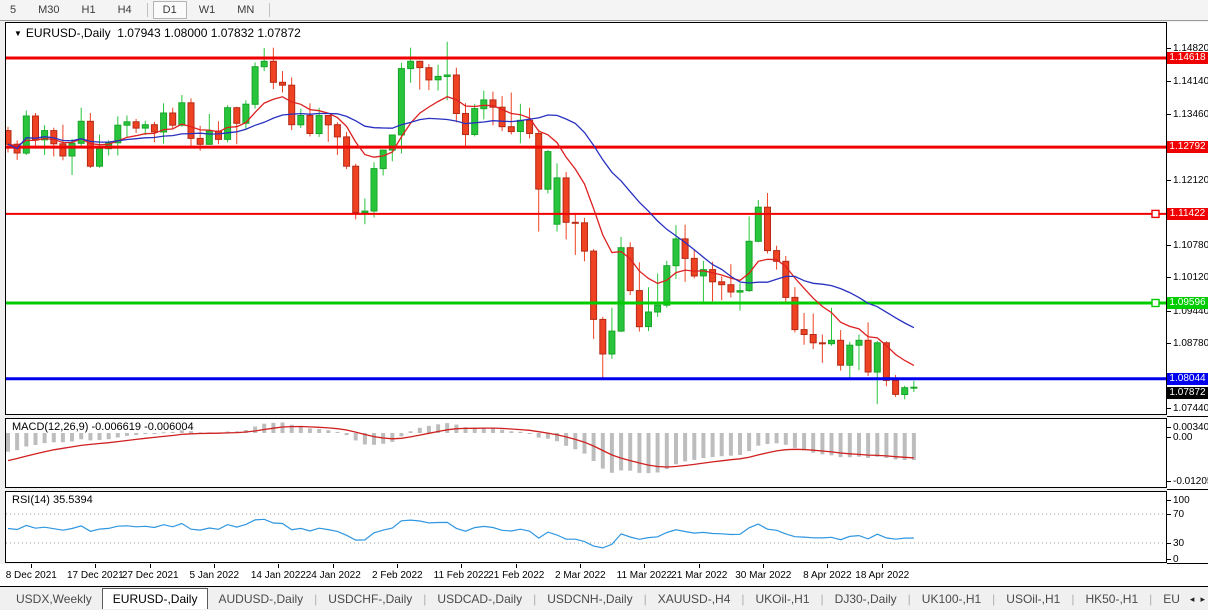 The image size is (1208, 610). What do you see at coordinates (1190, 180) in the screenshot?
I see `price-axis-label: 1.12120` at bounding box center [1190, 180].